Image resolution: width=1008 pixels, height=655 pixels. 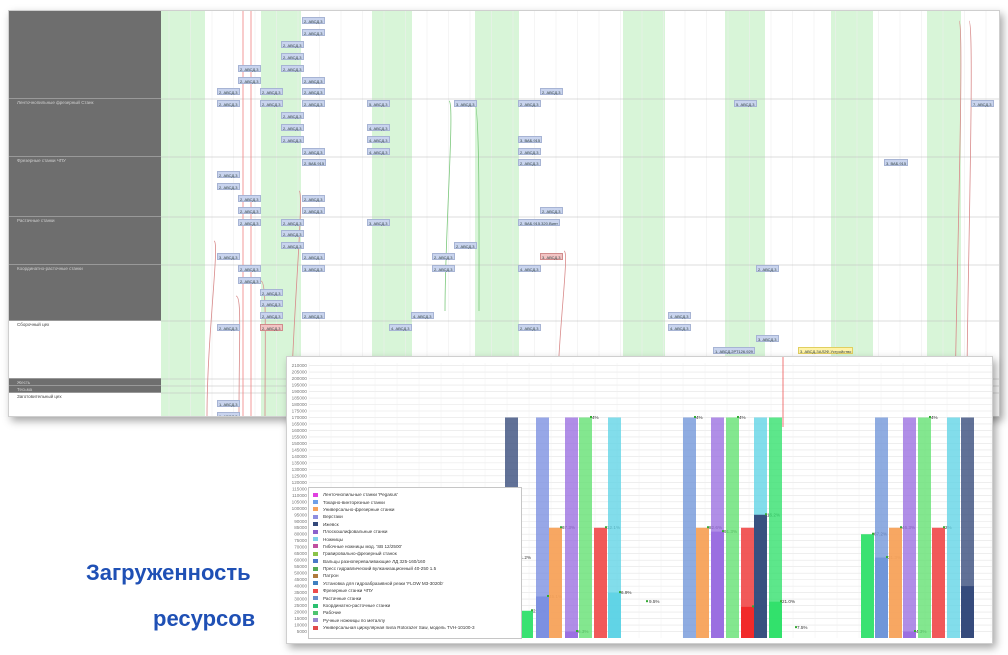 I want to click on resource-row, so click(x=85, y=55).